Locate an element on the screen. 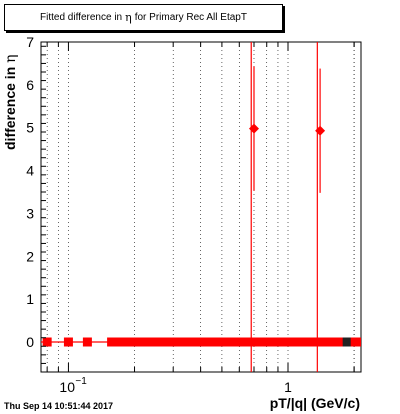 The width and height of the screenshot is (400, 414). y-axis-label: difference in η is located at coordinates (10, 102).